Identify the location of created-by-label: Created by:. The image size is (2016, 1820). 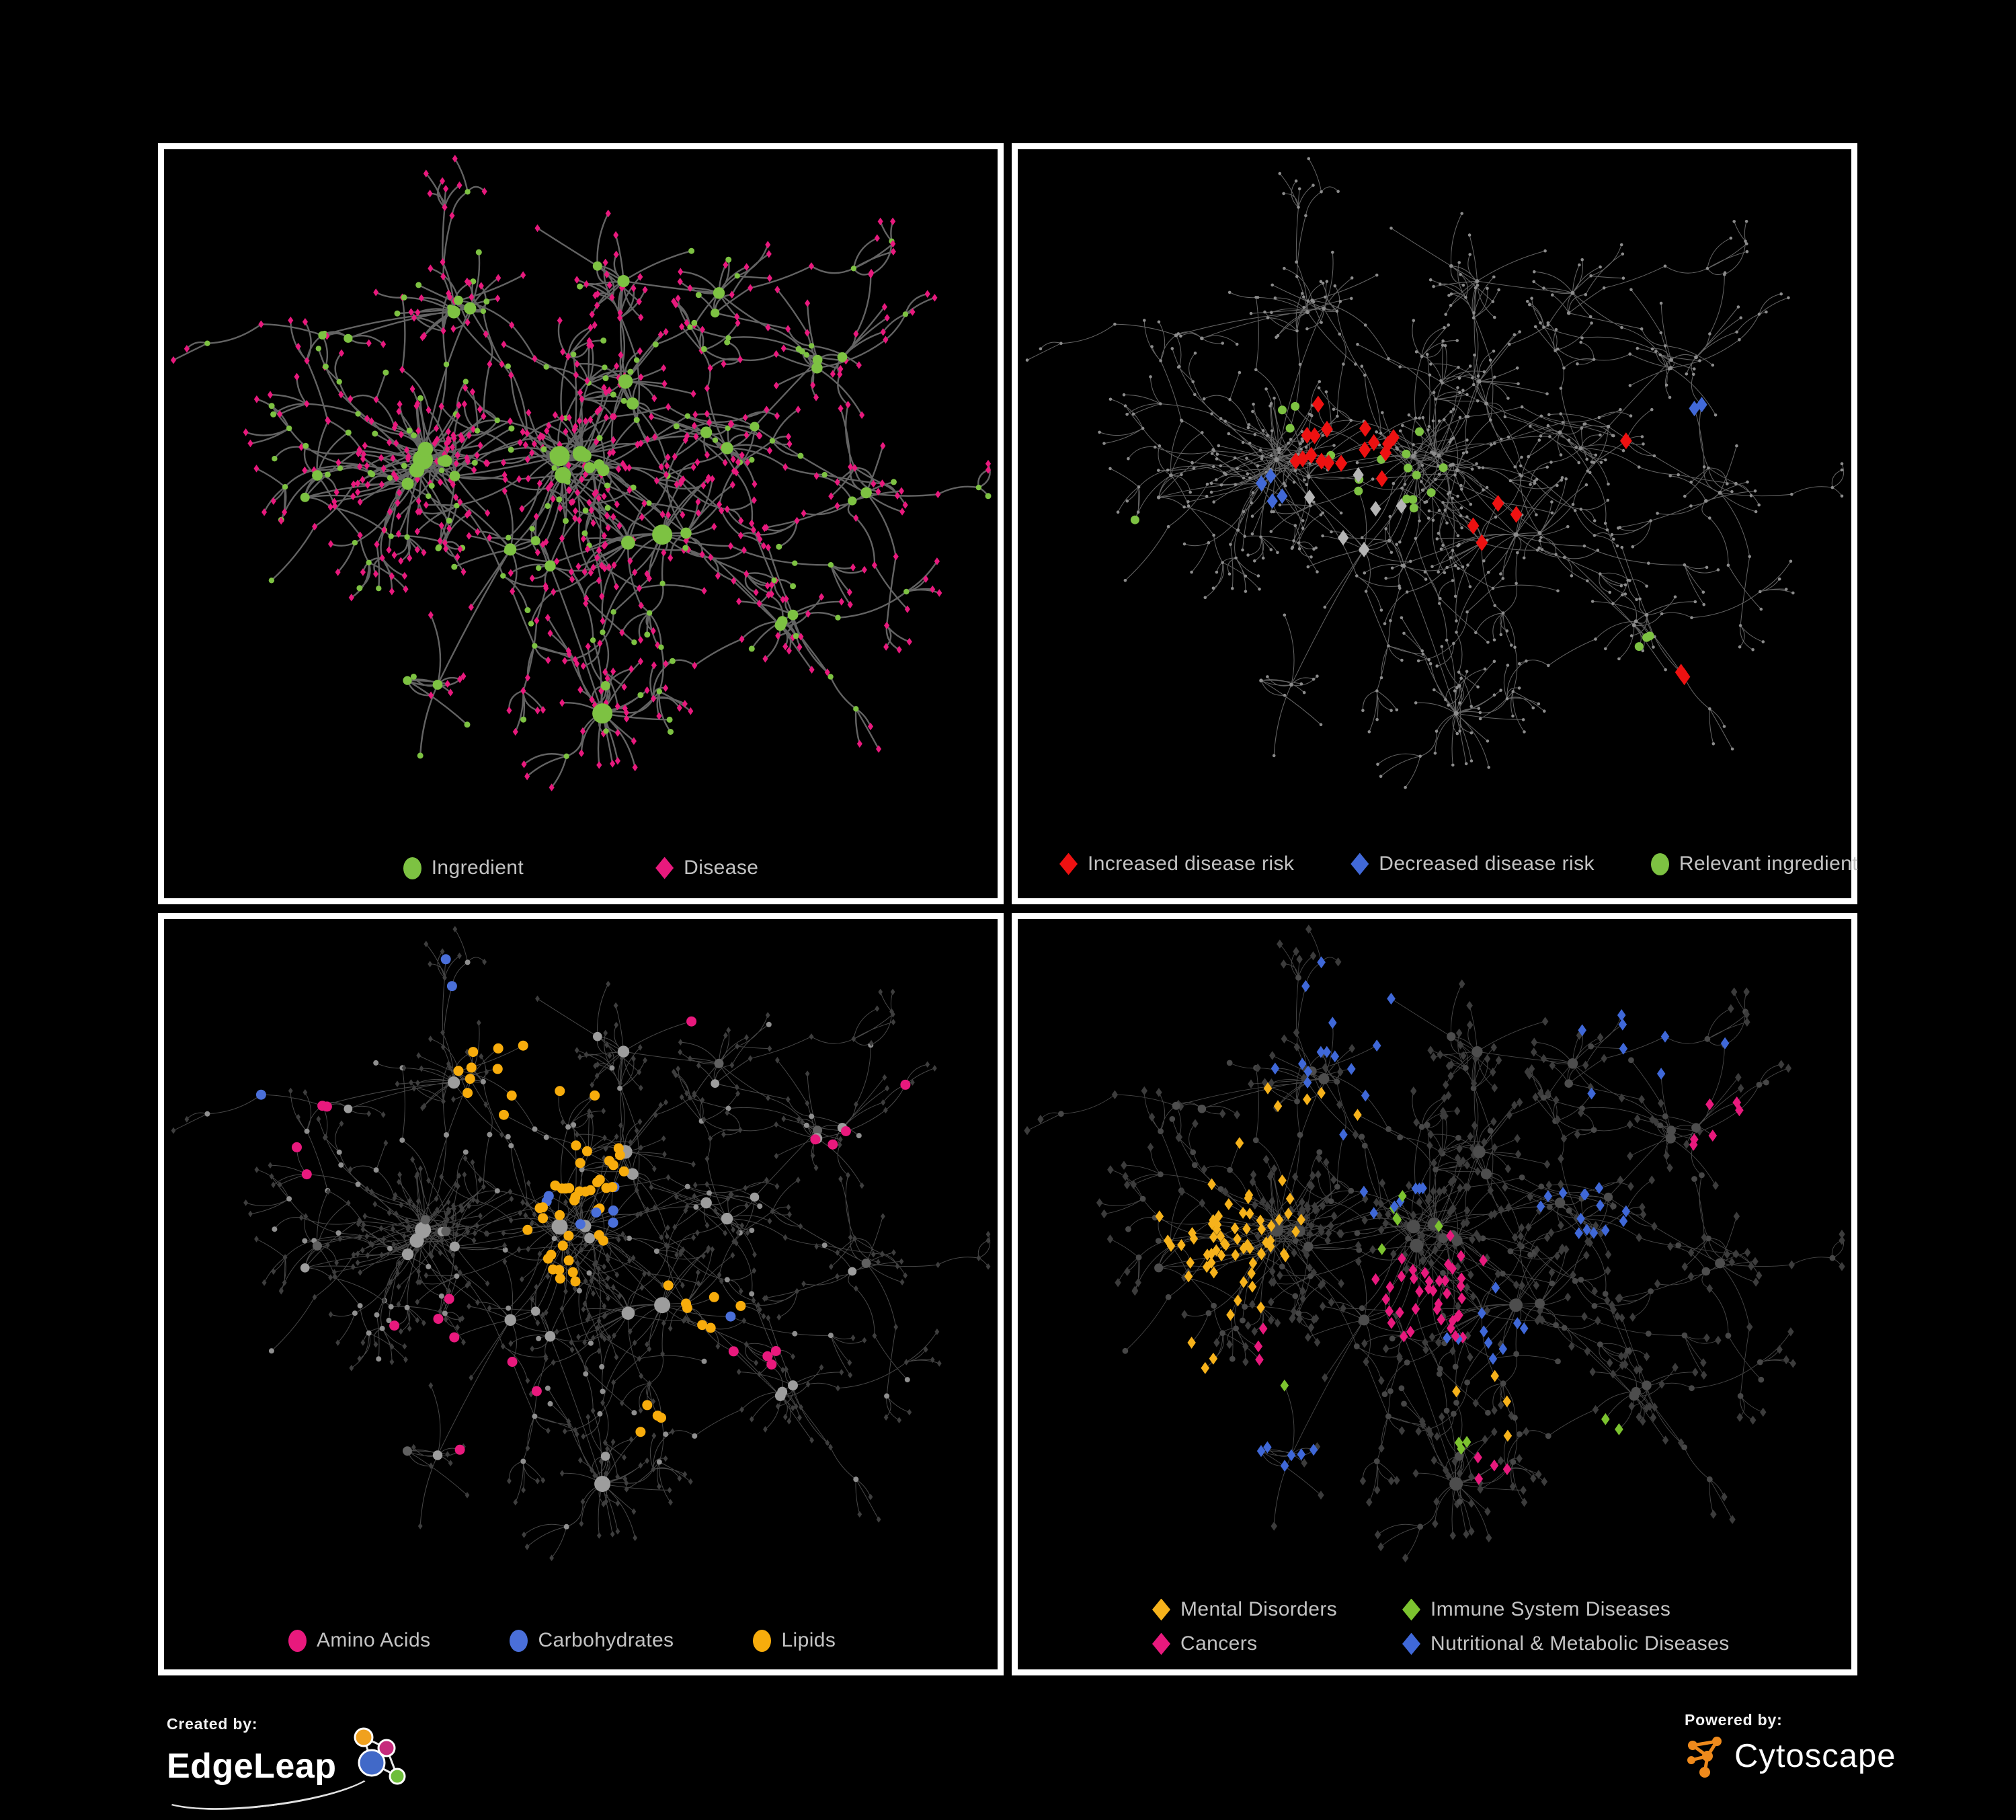
(212, 1724).